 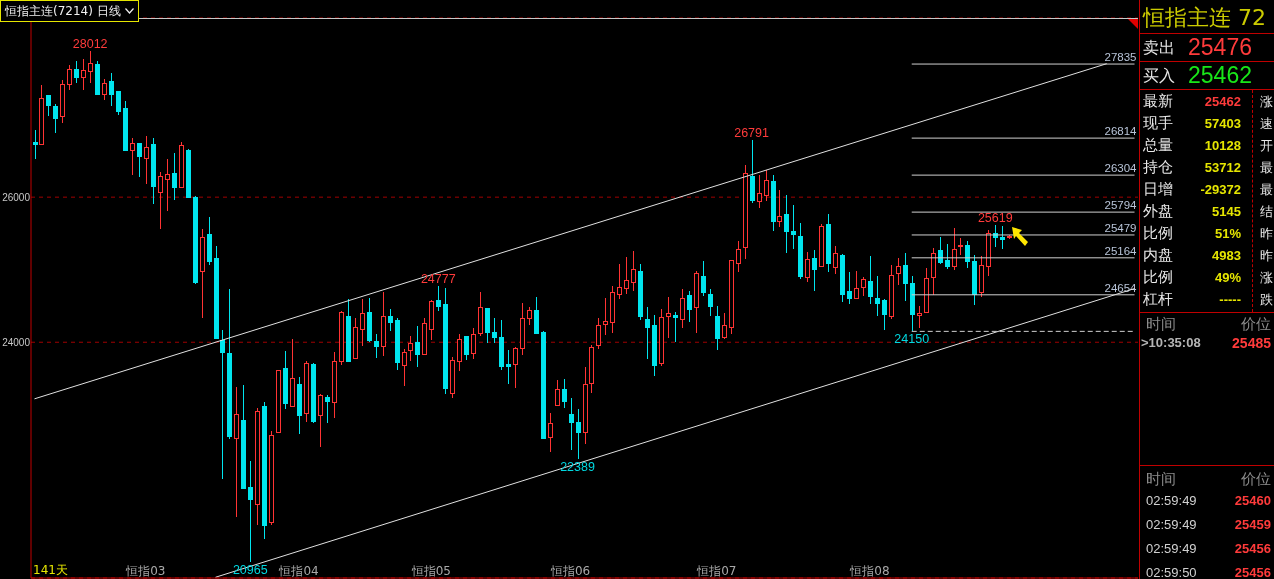 What do you see at coordinates (1252, 524) in the screenshot?
I see `text: 25459` at bounding box center [1252, 524].